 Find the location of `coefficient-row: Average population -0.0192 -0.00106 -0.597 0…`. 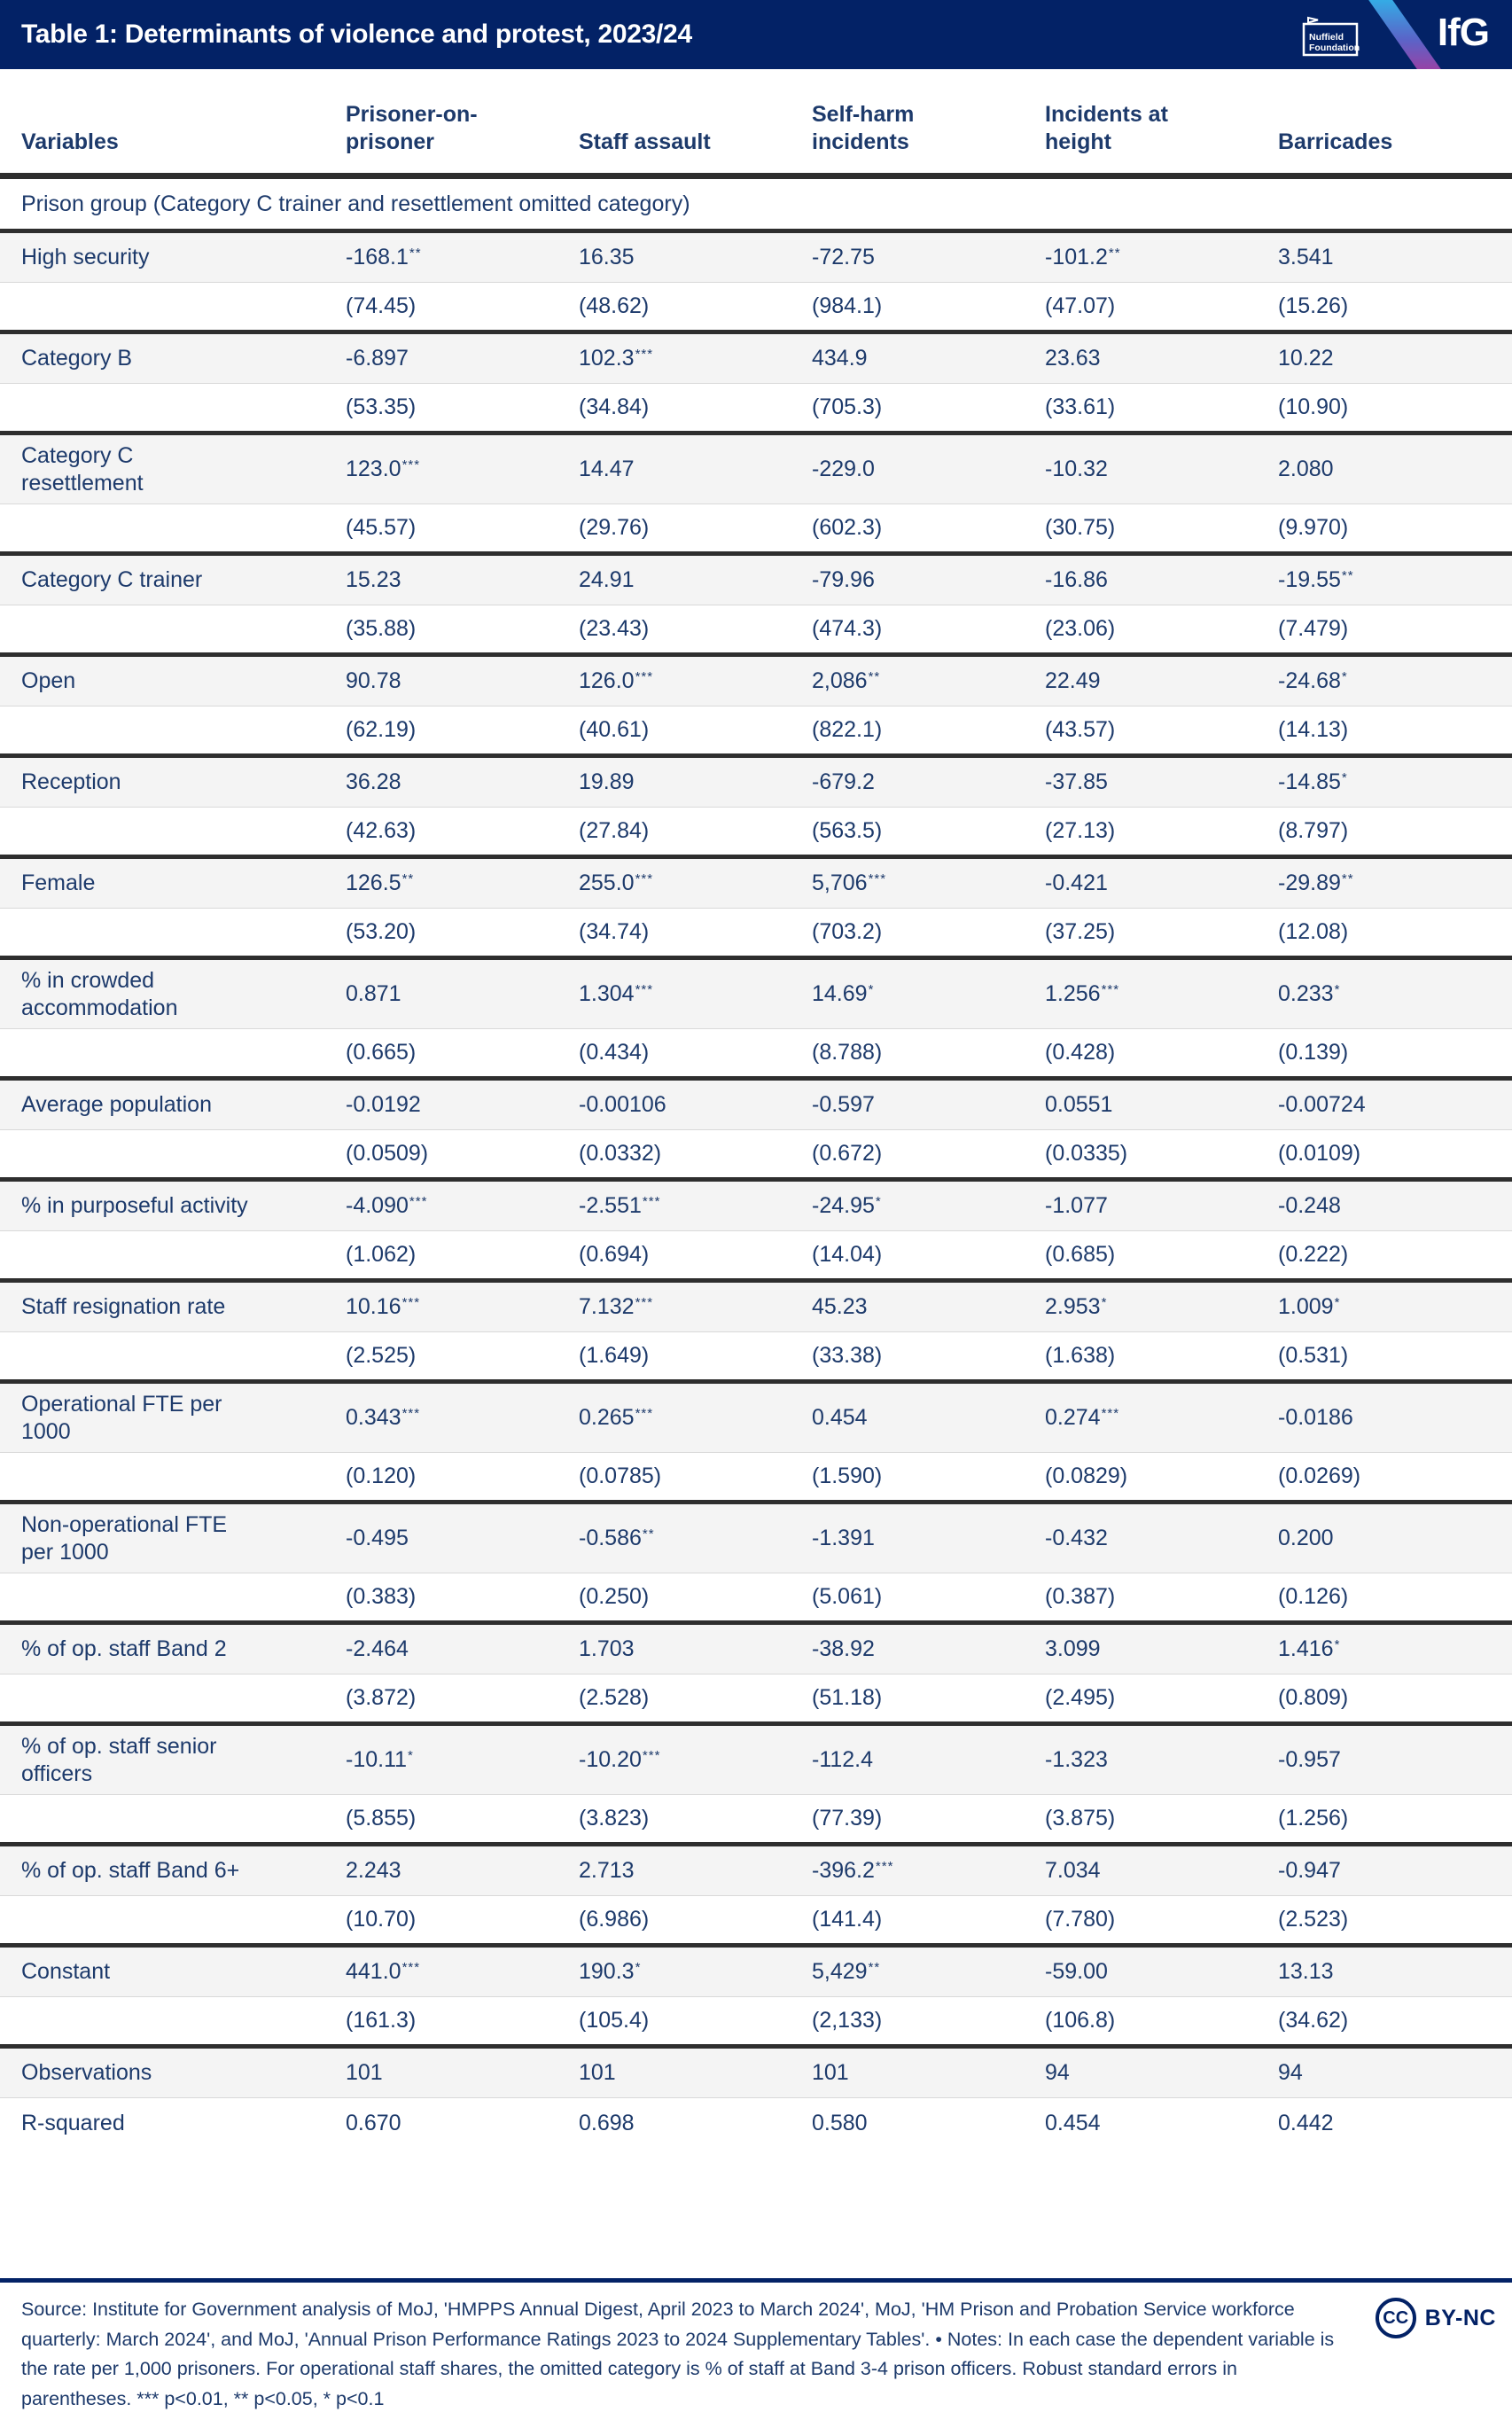

coefficient-row: Average population -0.0192 -0.00106 -0.597 0… is located at coordinates (756, 1105).